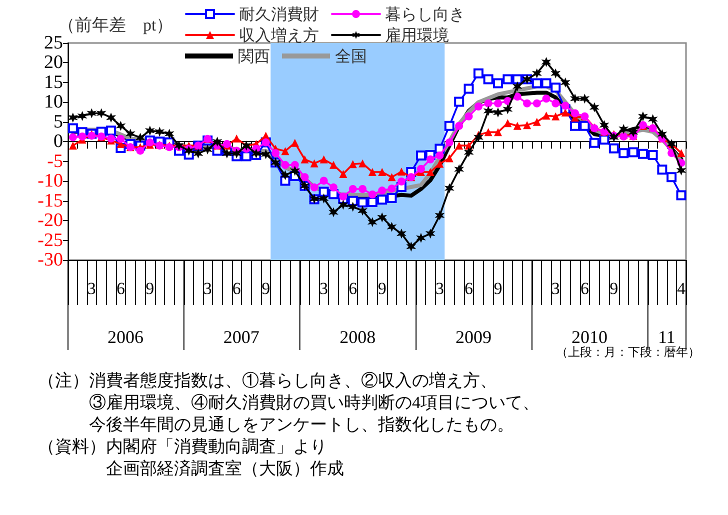  Describe the element at coordinates (254, 56) in the screenshot. I see `legend-label: 関西` at that location.